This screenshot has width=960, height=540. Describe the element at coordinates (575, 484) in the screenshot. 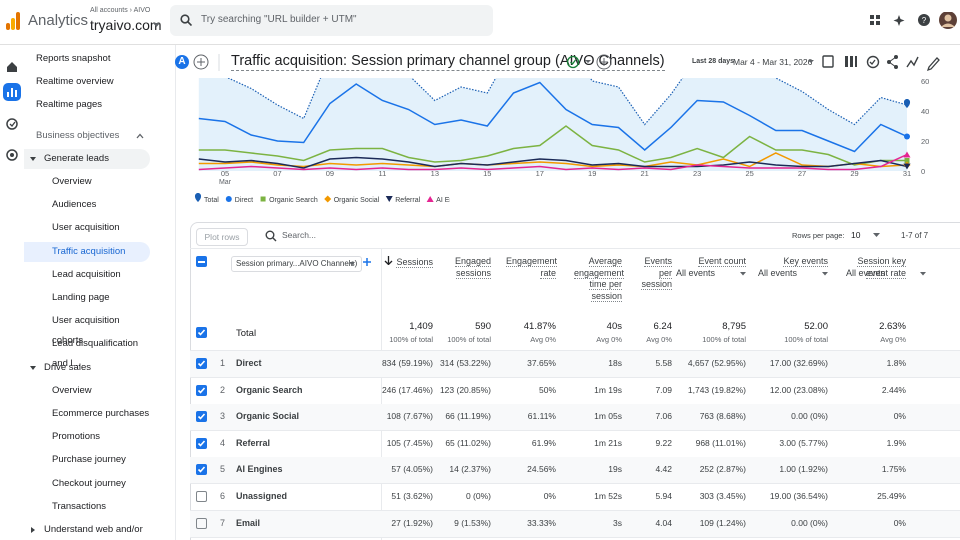

I see `row-divider` at that location.